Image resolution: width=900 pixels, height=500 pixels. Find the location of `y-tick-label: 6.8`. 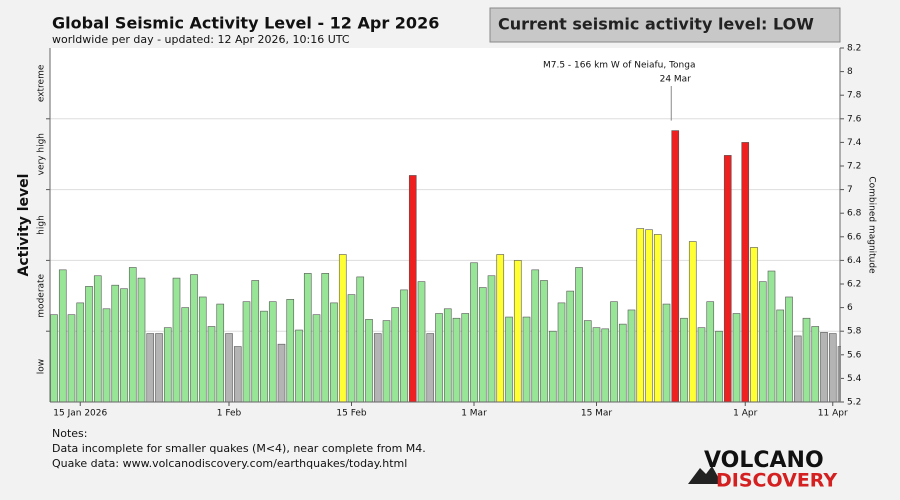

y-tick-label: 6.8 is located at coordinates (854, 214).